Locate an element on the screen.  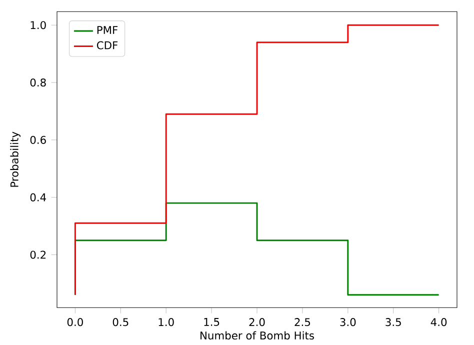
y-tick-label: 0.2 is located at coordinates (38, 254).